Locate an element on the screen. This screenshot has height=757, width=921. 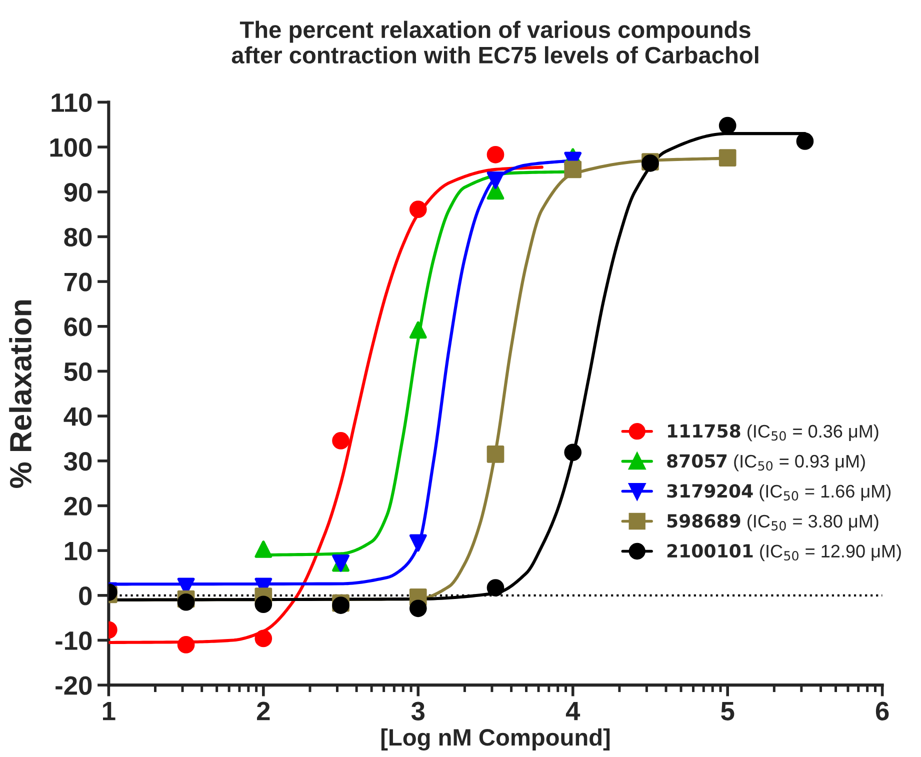
legend-label: 87057 (IC$_{50}$ = 0.93 μM) is located at coordinates (766, 463).